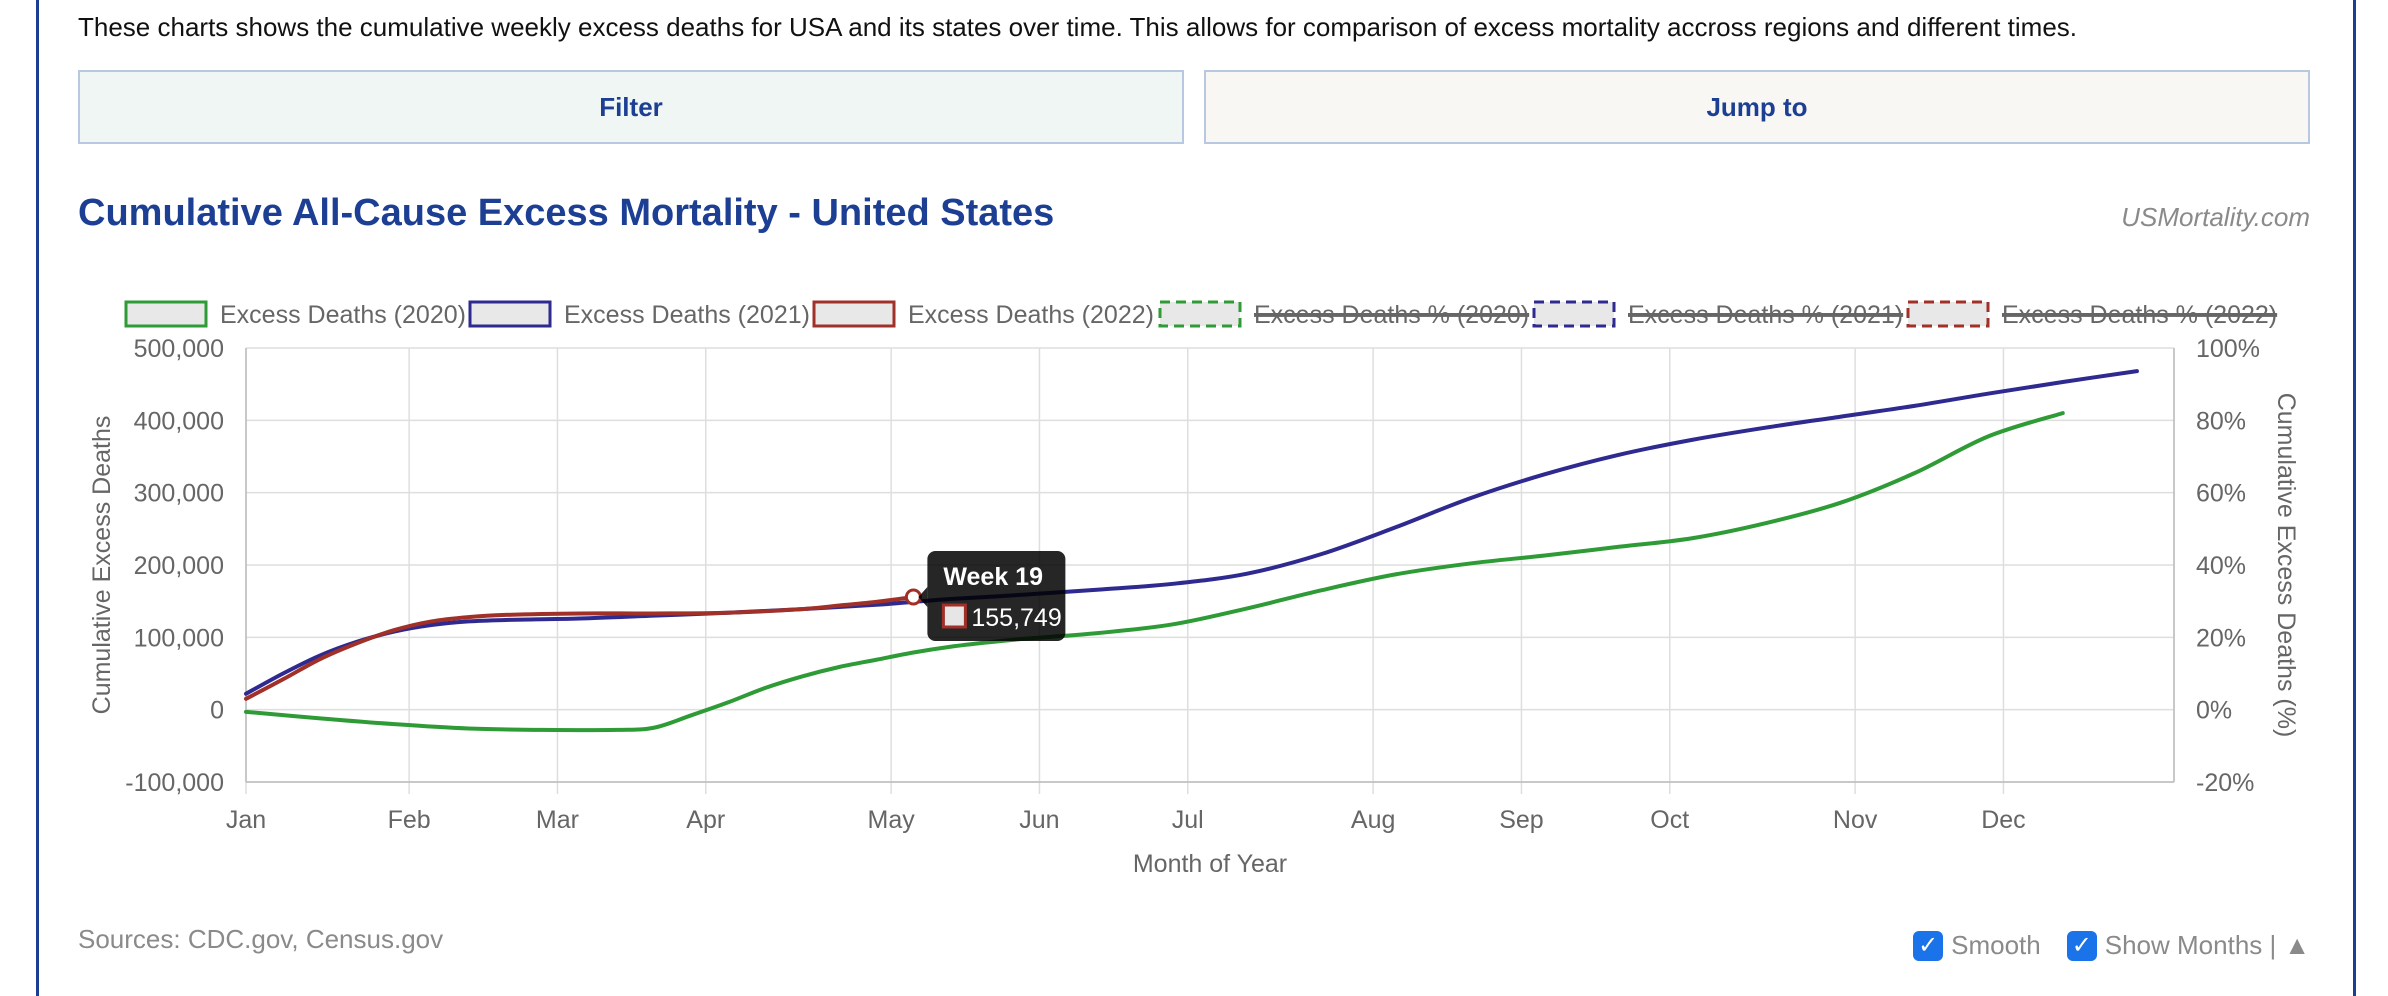  I want to click on y2-tick-label: 0%, so click(2214, 711).